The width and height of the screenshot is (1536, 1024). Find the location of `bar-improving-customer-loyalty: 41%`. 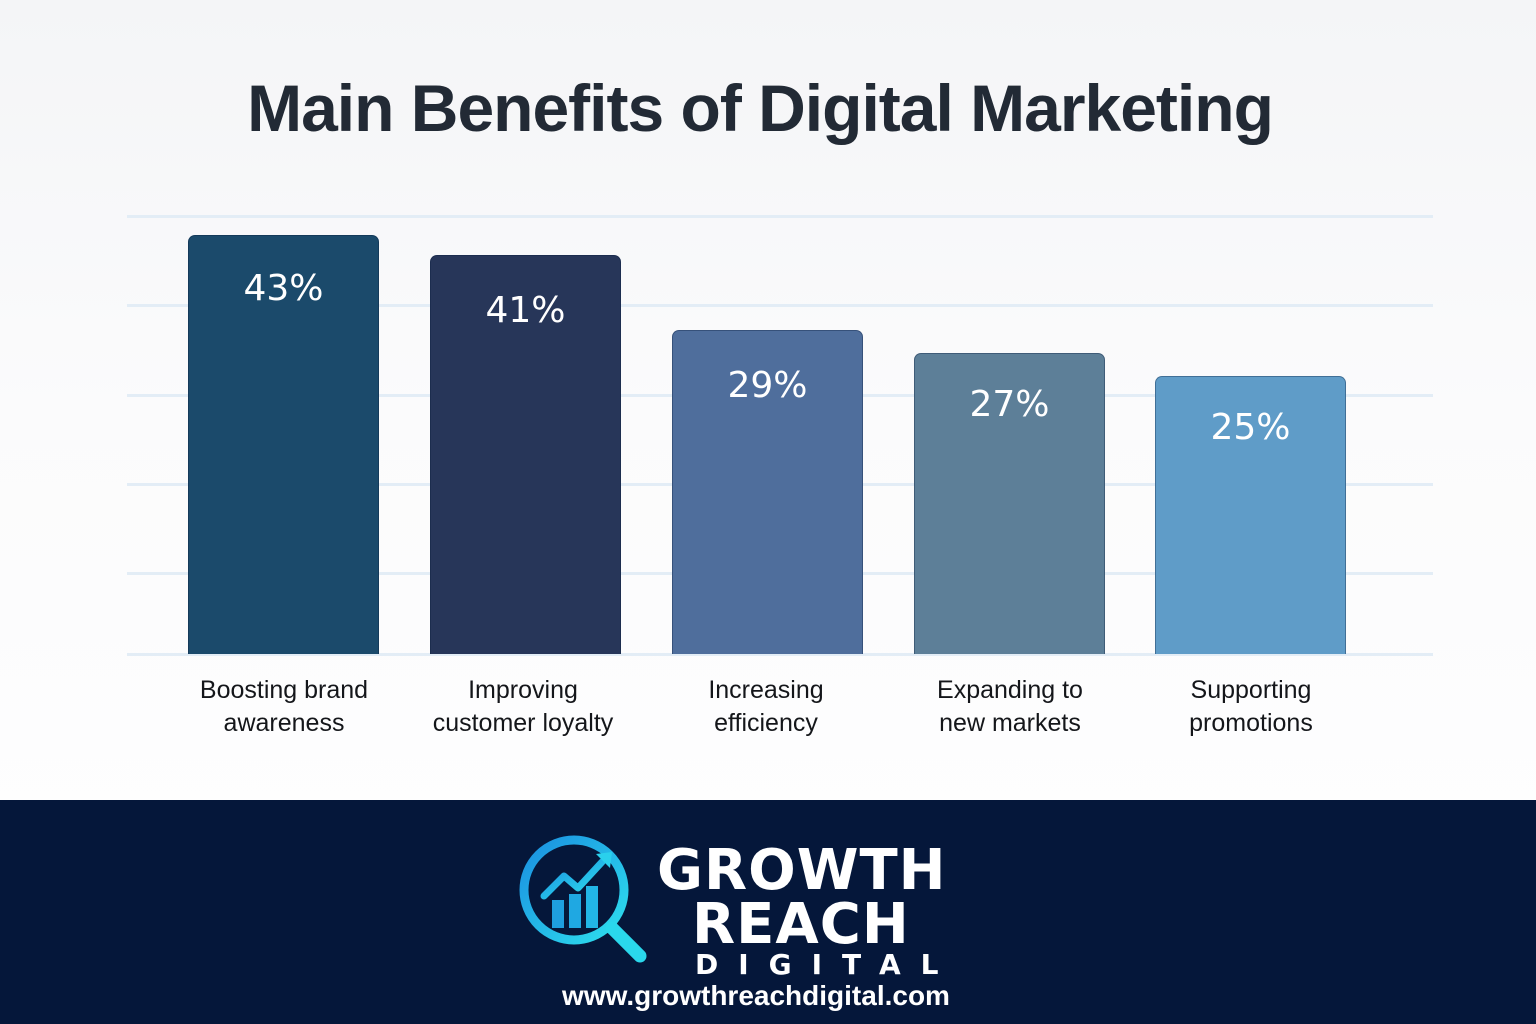

bar-improving-customer-loyalty: 41% is located at coordinates (525, 454).